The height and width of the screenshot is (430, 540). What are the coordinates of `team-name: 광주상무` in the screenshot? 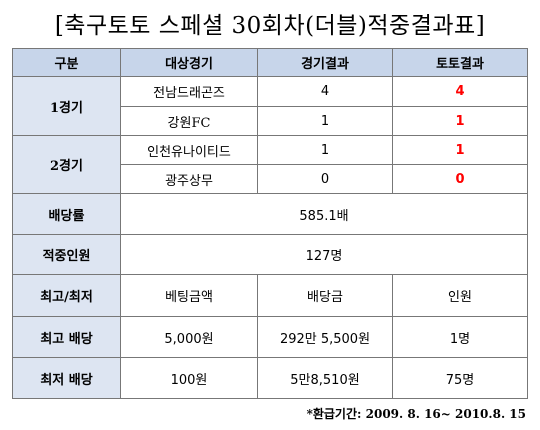 It's located at (189, 179).